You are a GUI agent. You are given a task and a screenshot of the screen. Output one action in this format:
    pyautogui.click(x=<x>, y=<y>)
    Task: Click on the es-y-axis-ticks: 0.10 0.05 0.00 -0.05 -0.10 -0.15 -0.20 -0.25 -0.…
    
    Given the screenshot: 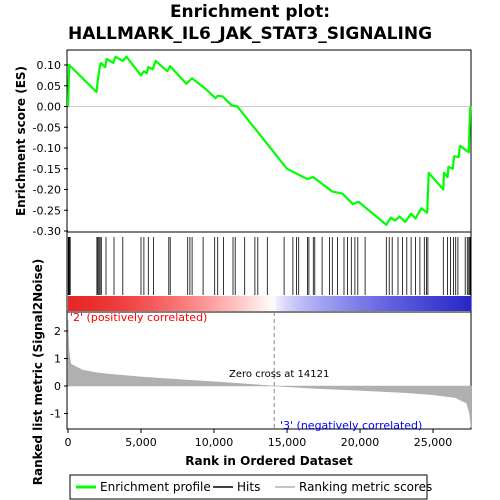 What is the action you would take?
    pyautogui.click(x=50, y=148)
    